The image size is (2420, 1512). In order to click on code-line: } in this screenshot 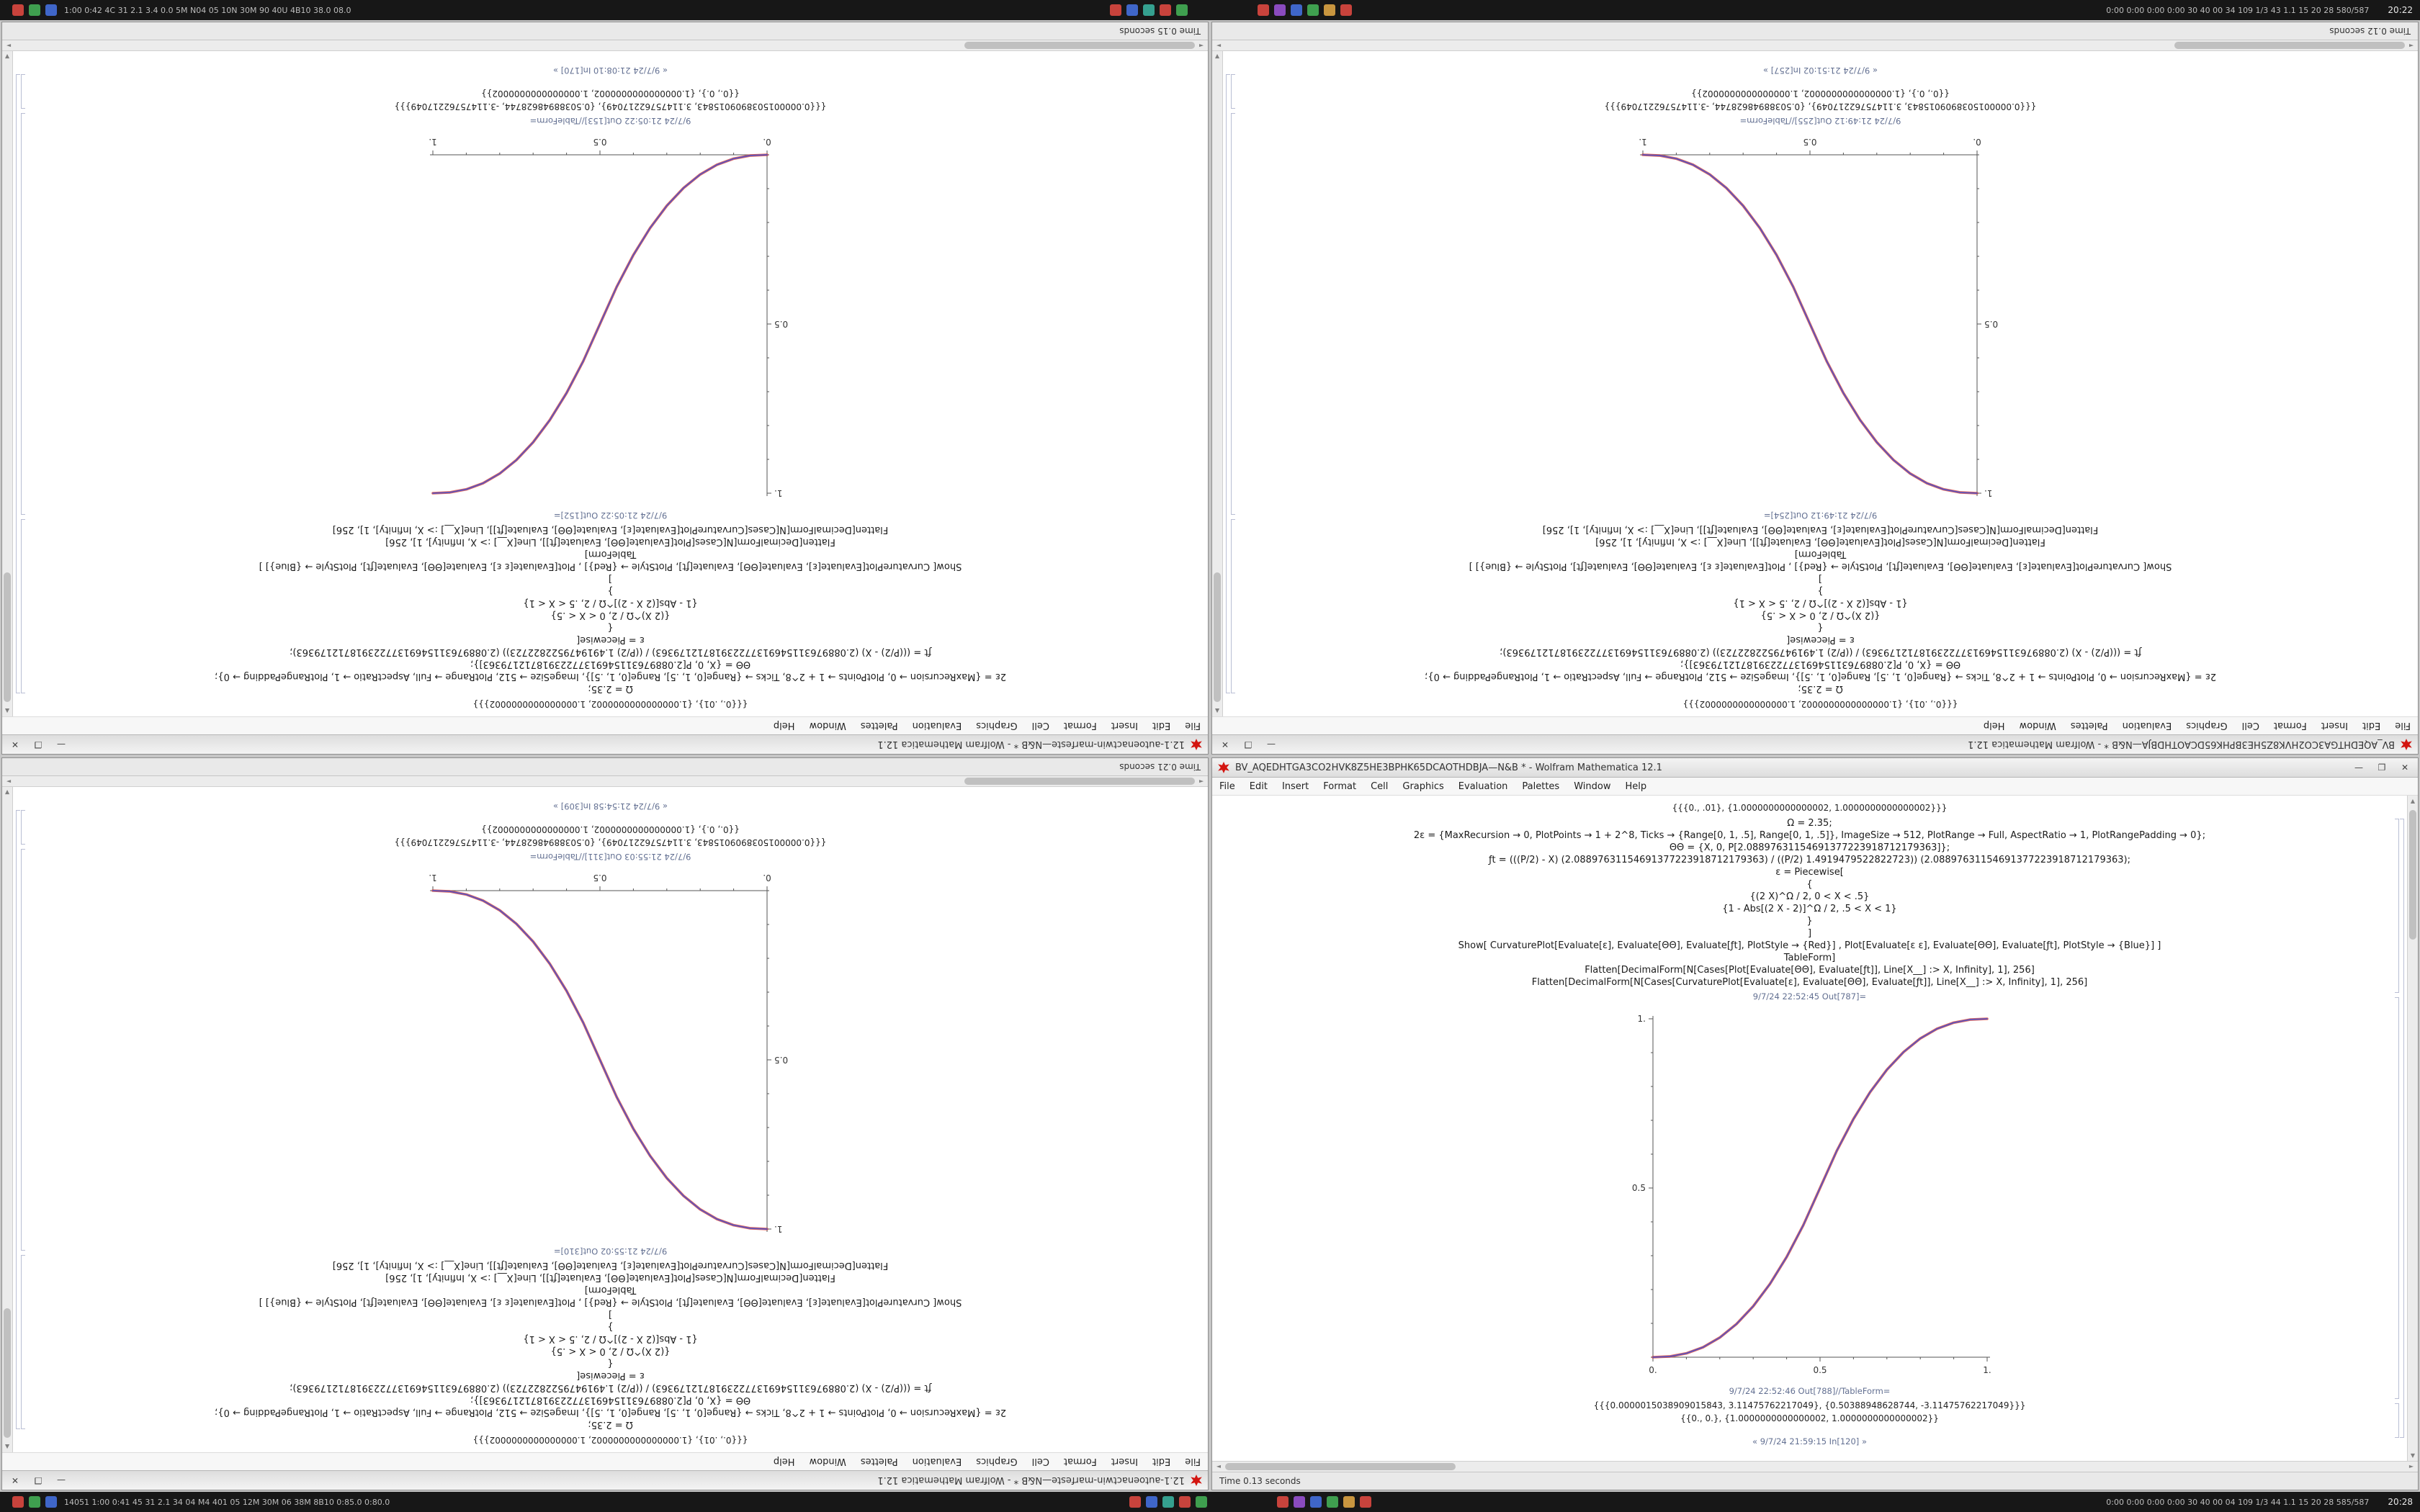, I will do `click(1809, 921)`.